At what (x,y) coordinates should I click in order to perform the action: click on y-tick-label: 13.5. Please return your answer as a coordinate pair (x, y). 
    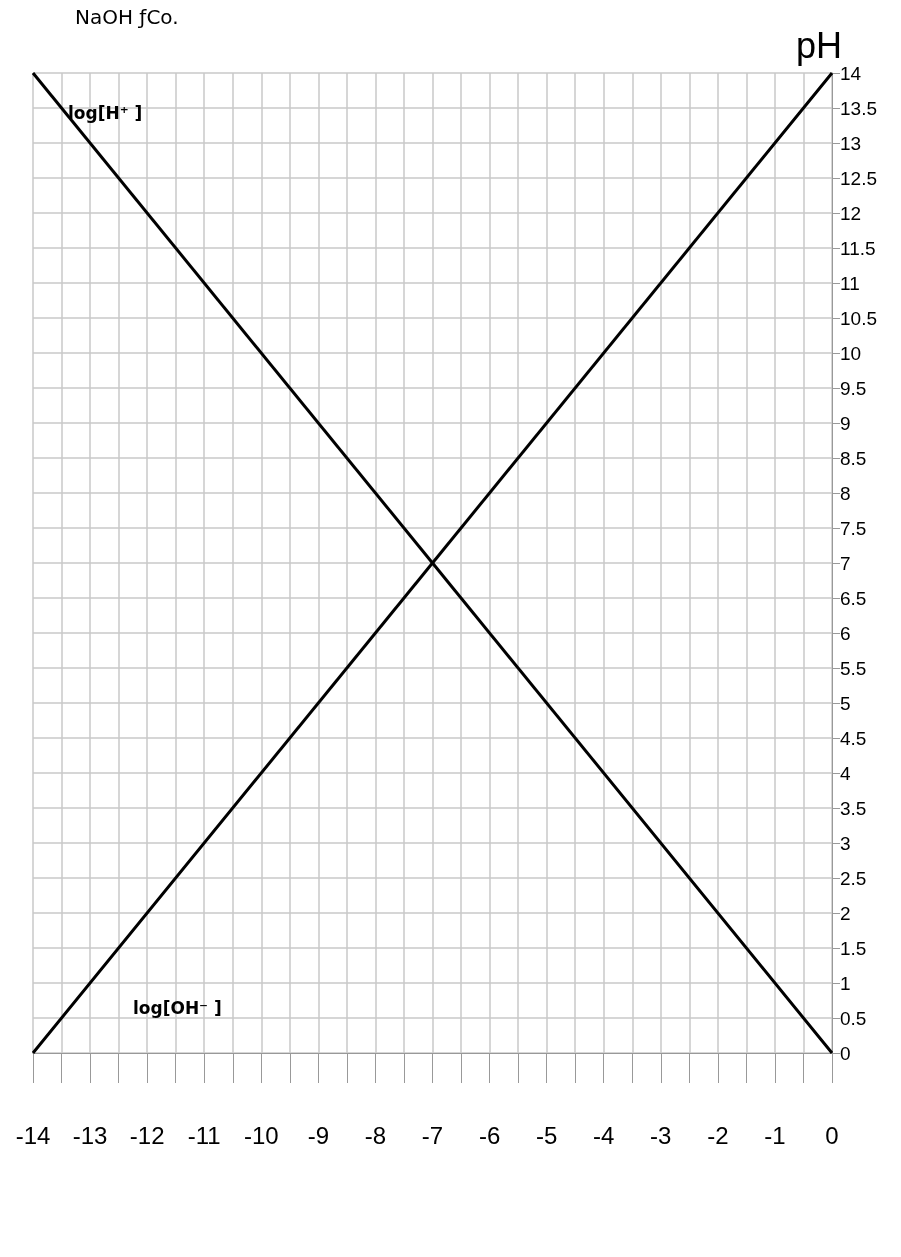
    Looking at the image, I should click on (858, 108).